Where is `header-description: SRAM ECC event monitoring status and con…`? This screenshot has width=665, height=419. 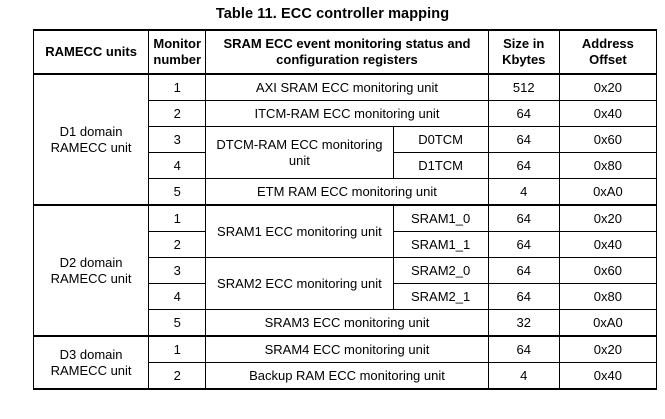 header-description: SRAM ECC event monitoring status and con… is located at coordinates (347, 52).